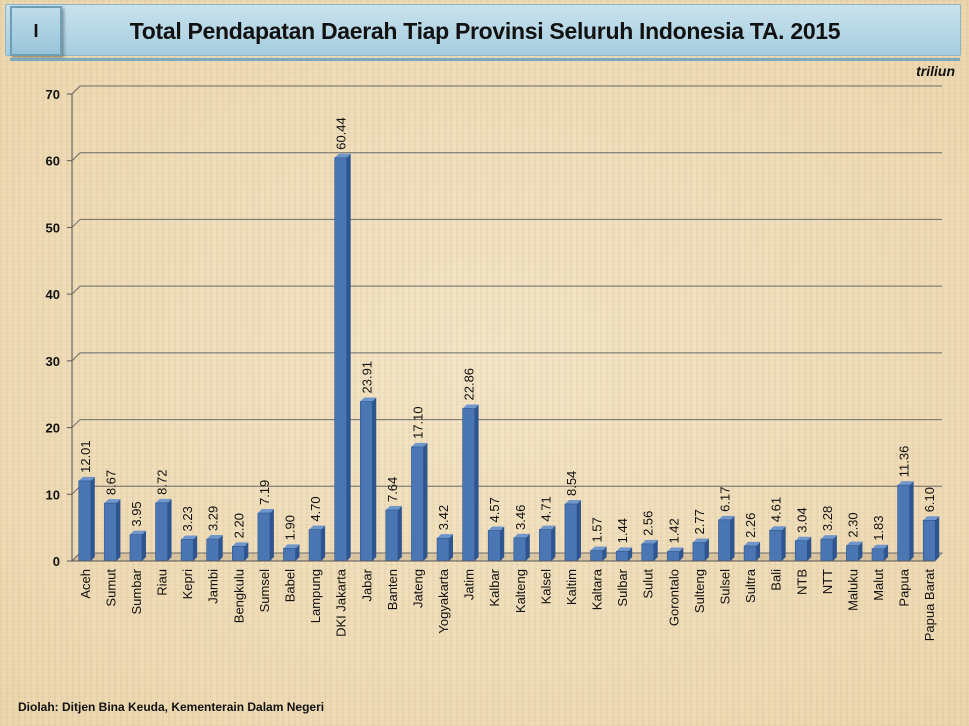 Image resolution: width=969 pixels, height=726 pixels. Describe the element at coordinates (417, 422) in the screenshot. I see `value-label: 17.10` at that location.